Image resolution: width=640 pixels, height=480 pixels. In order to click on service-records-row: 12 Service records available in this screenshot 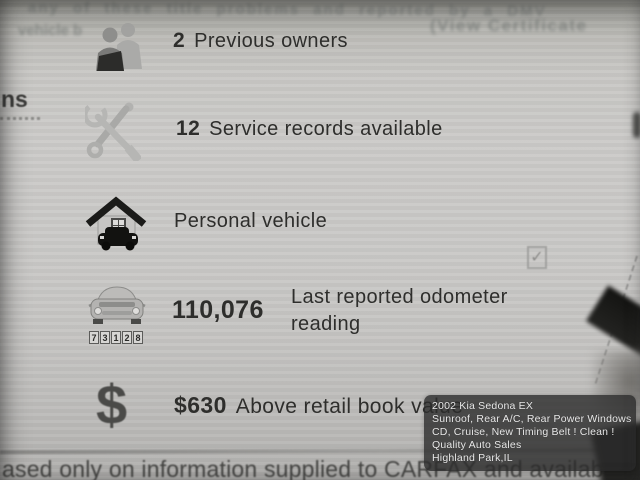, I will do `click(309, 129)`.